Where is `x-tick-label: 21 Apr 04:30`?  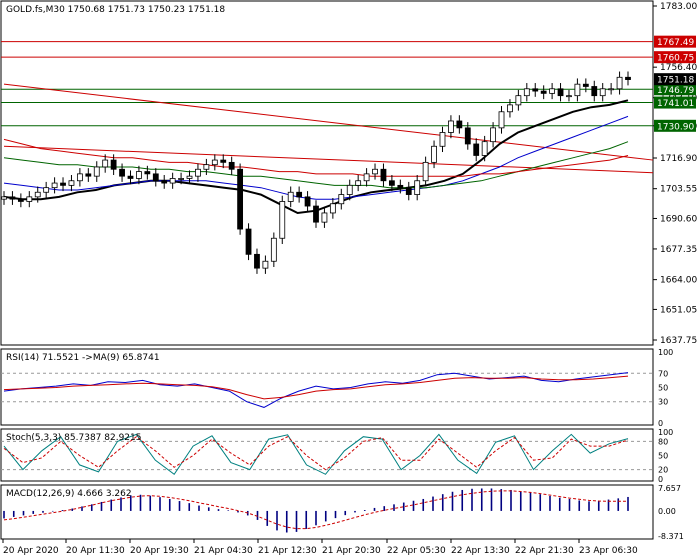
x-tick-label: 21 Apr 04:30 is located at coordinates (223, 551).